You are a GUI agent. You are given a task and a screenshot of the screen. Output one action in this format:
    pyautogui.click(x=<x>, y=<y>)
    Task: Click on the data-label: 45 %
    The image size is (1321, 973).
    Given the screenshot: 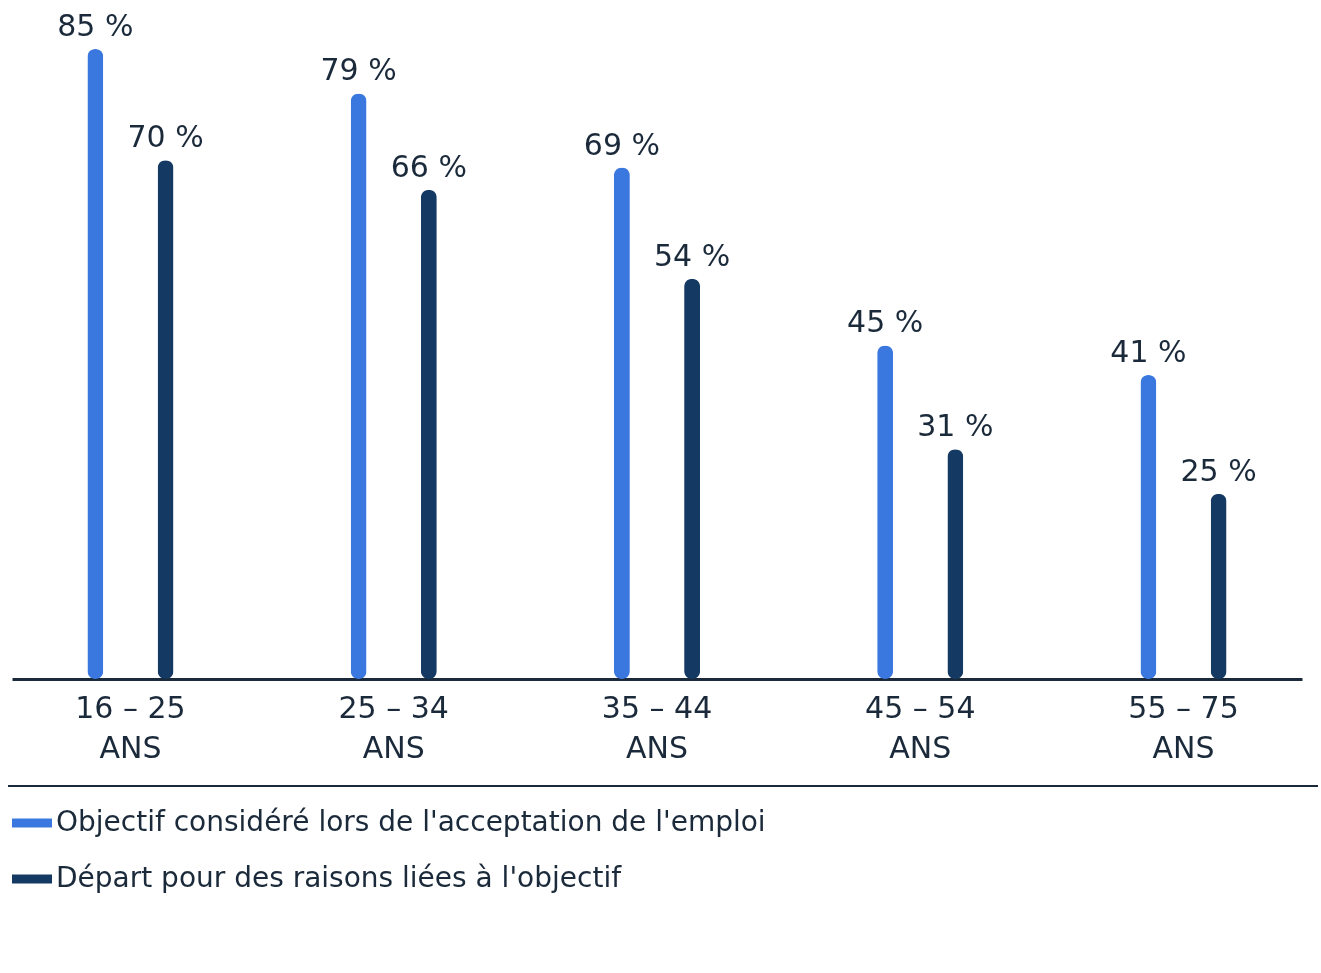 What is the action you would take?
    pyautogui.click(x=885, y=322)
    